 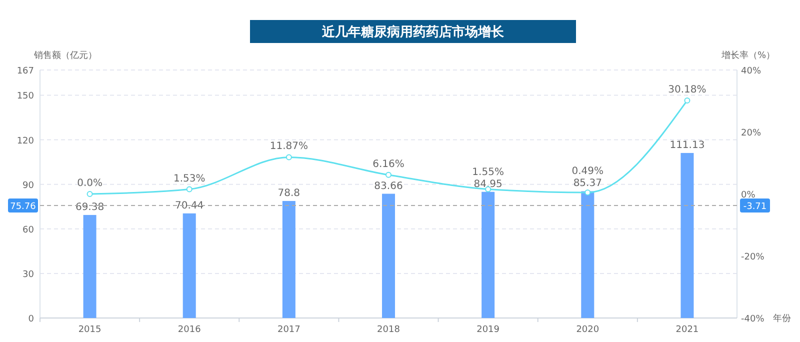 I want to click on data-label: 0.0%, so click(x=89, y=183).